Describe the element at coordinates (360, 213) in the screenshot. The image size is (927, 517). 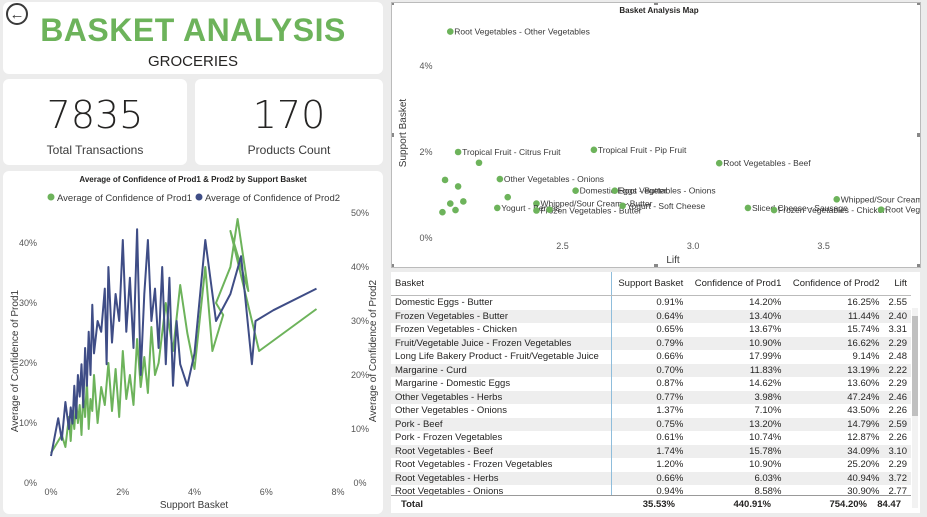
I see `y-tick-label-right: 50%` at that location.